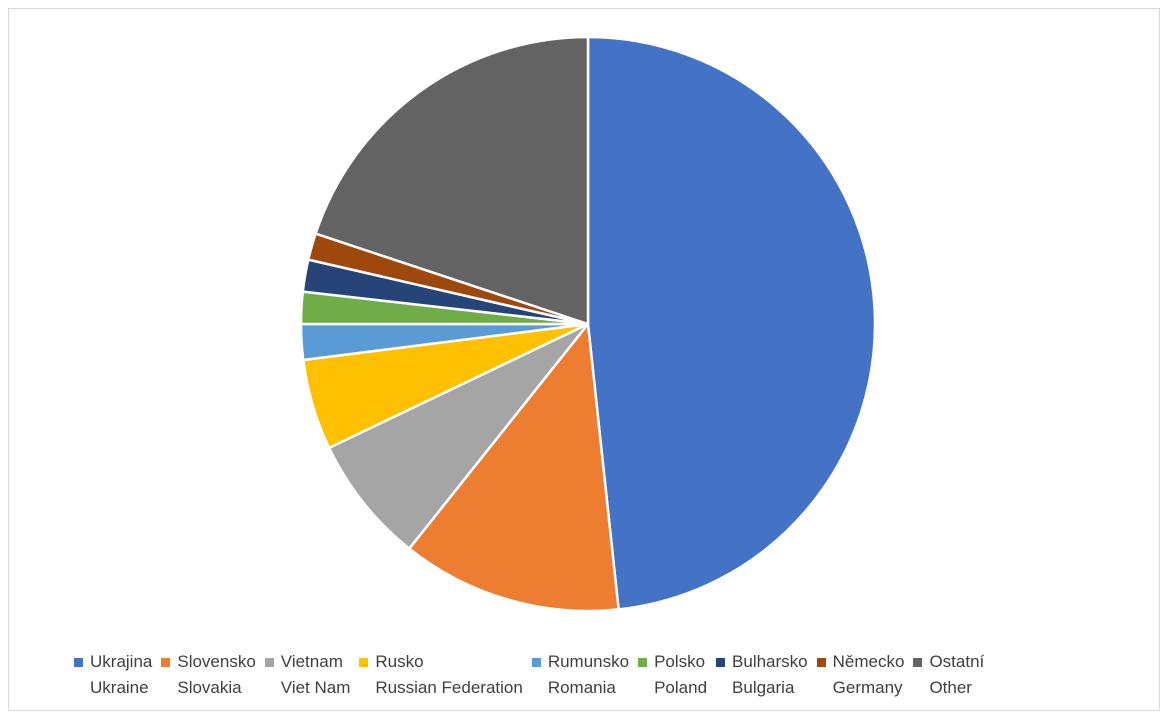 The height and width of the screenshot is (713, 1162). What do you see at coordinates (581, 687) in the screenshot?
I see `legend-label-en: Romania` at bounding box center [581, 687].